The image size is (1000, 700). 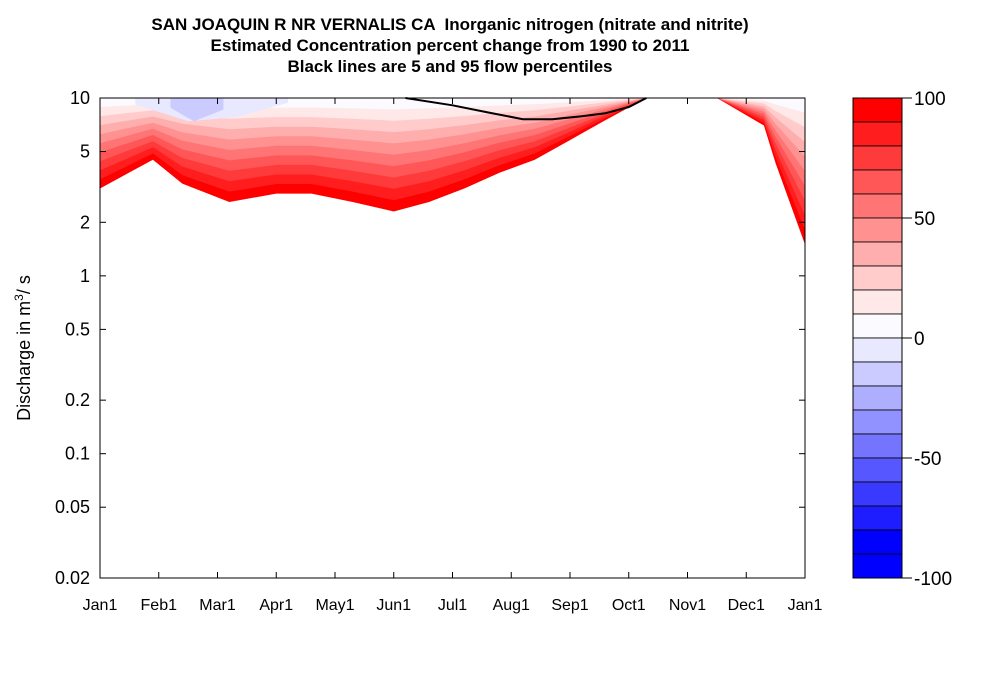 I want to click on x-tick-label: Feb1, so click(x=159, y=605).